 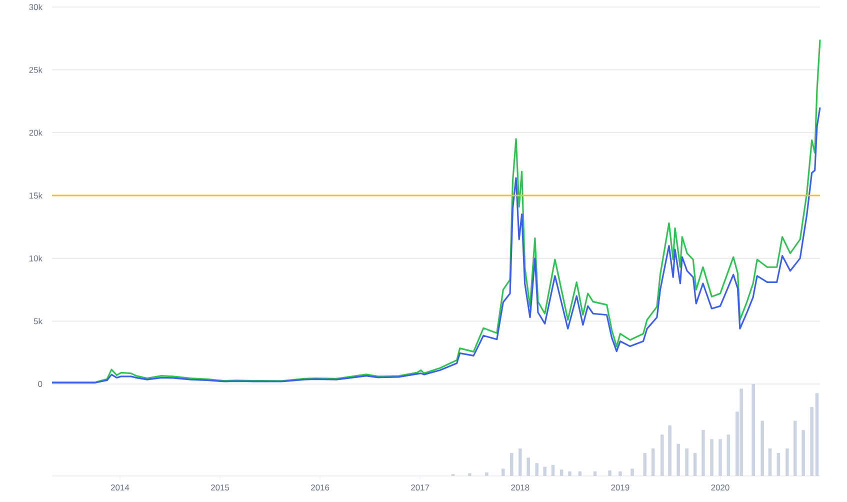 I want to click on x-tick-label: 2019, so click(x=620, y=487).